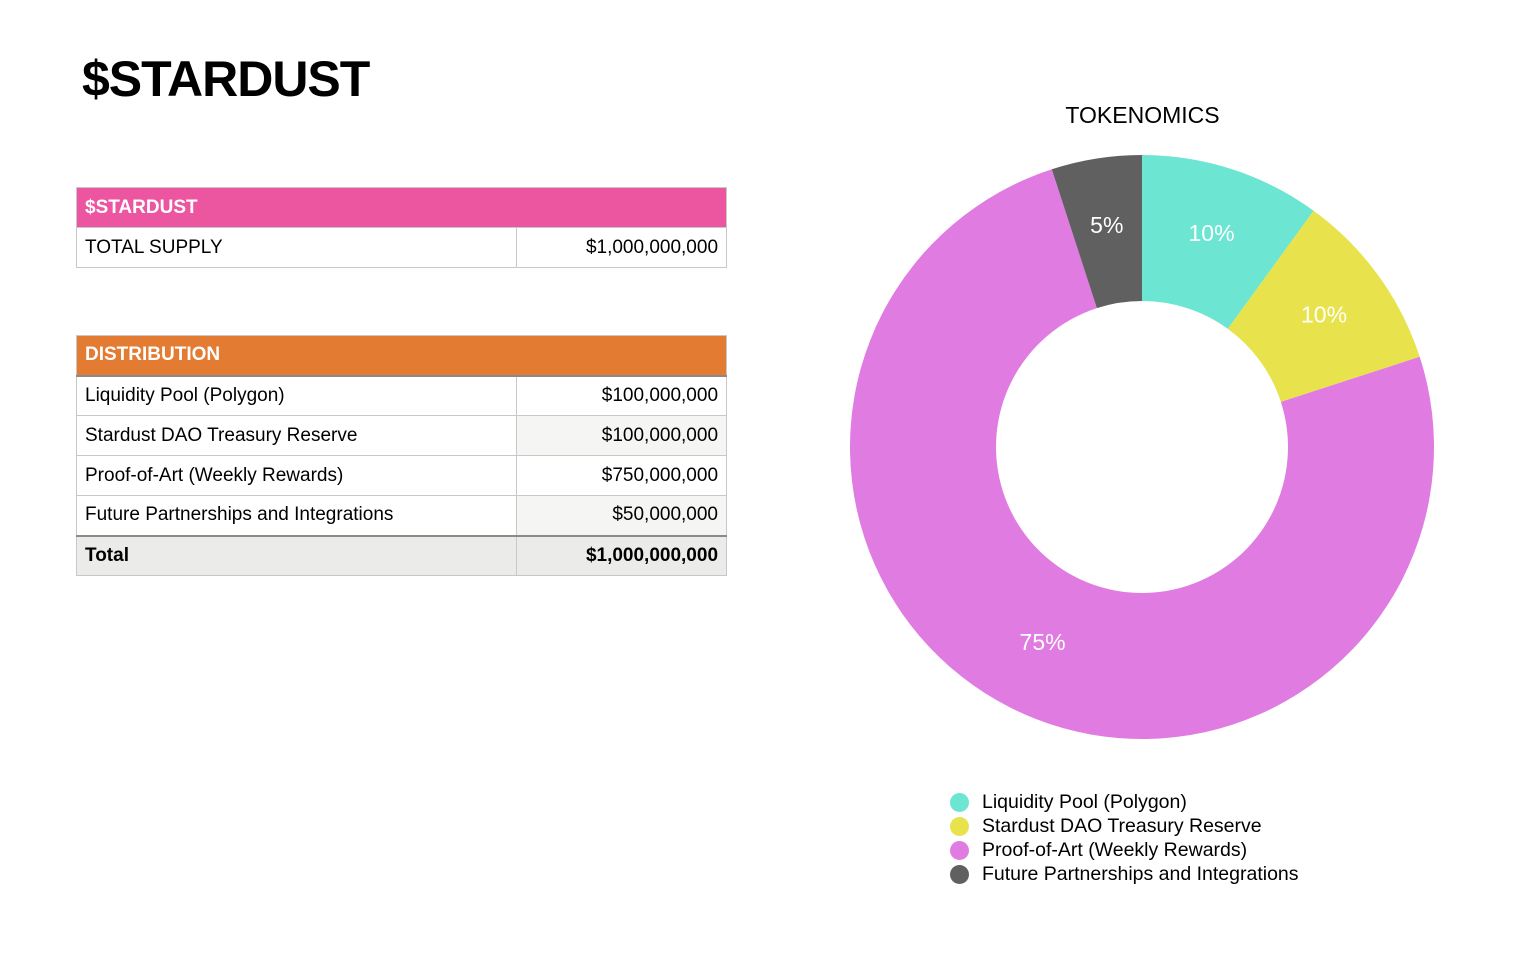  What do you see at coordinates (621, 555) in the screenshot?
I see `total-value: $1,000,000,000` at bounding box center [621, 555].